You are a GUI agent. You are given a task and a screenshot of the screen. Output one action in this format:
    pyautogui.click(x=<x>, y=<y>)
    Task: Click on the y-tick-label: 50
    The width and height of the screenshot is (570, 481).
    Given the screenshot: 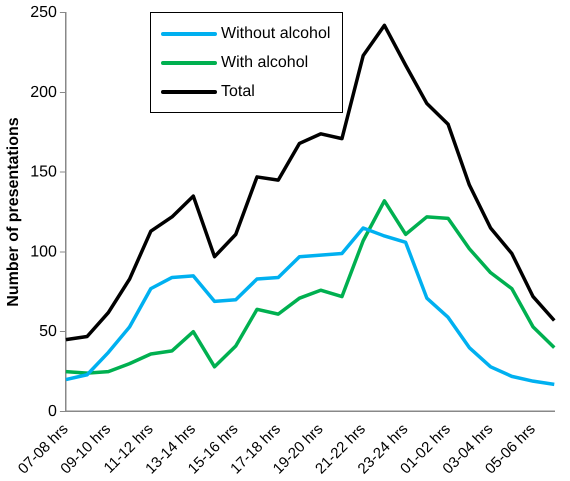 What is the action you would take?
    pyautogui.click(x=48, y=331)
    